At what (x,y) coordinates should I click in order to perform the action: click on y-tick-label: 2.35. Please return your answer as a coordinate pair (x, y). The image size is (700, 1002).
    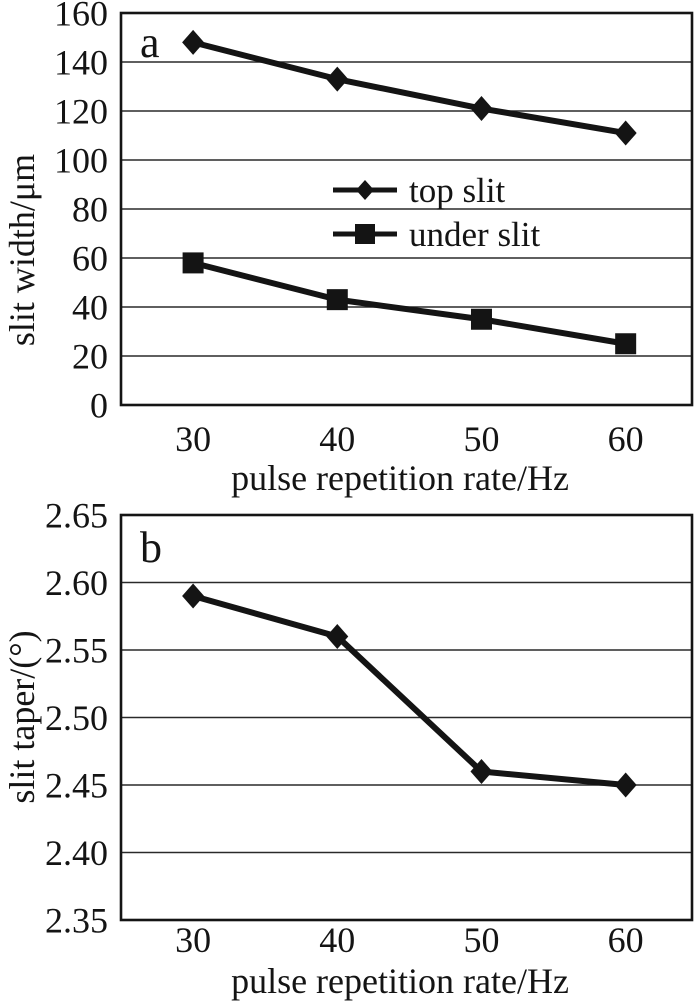
    Looking at the image, I should click on (76, 921).